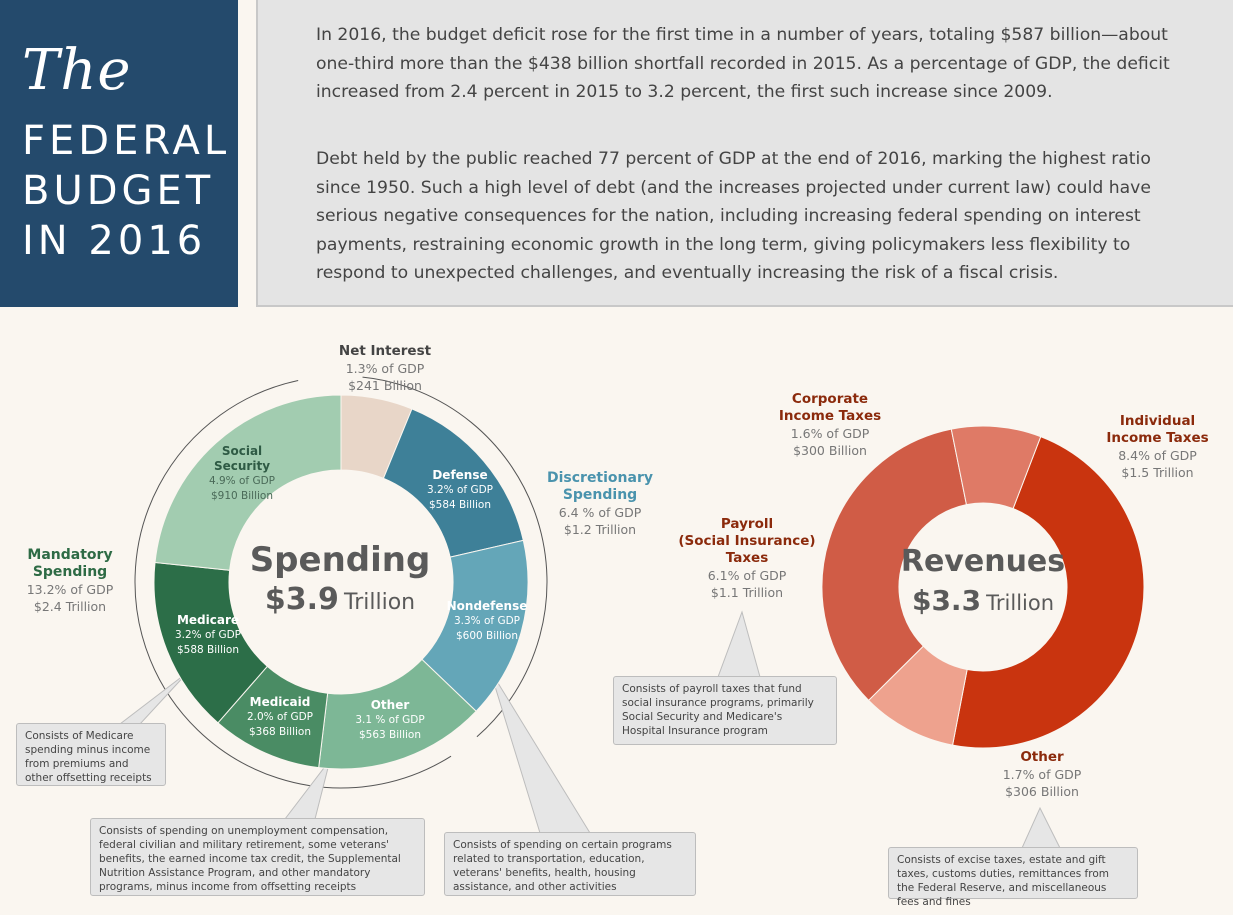 This screenshot has width=1233, height=915. What do you see at coordinates (208, 634) in the screenshot?
I see `slice-label-medicare: Medicare 3.2% of GDP $588 Billion` at bounding box center [208, 634].